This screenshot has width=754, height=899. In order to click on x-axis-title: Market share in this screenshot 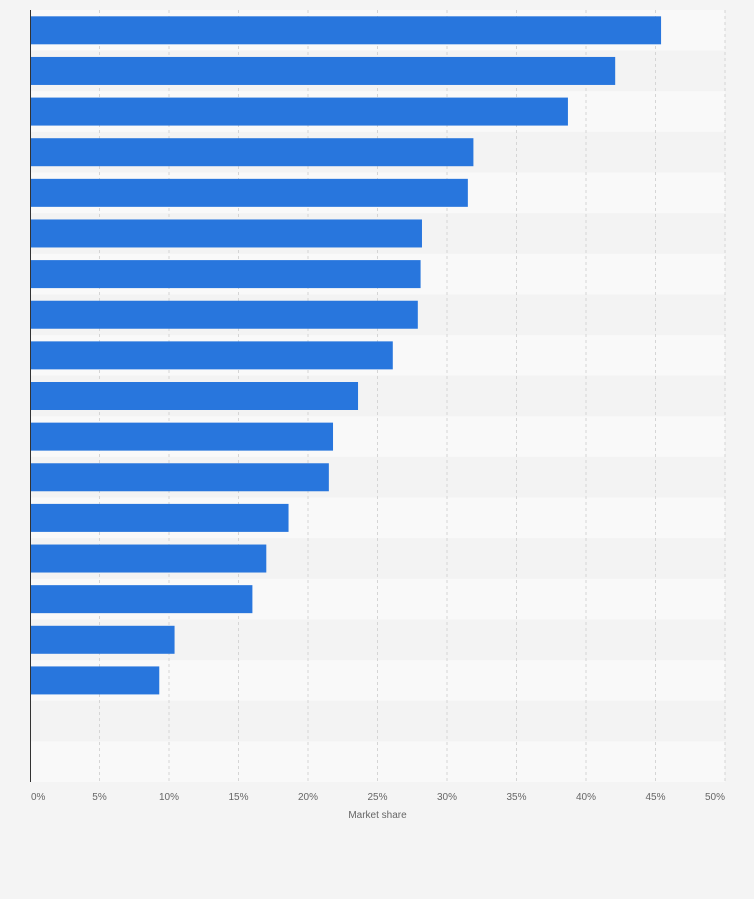, I will do `click(377, 815)`.